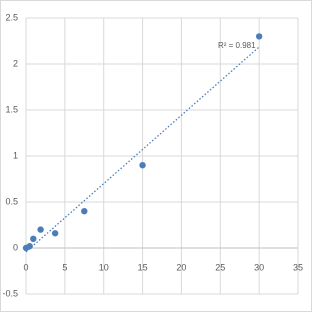  What do you see at coordinates (25, 267) in the screenshot?
I see `x-tick-label: 0` at bounding box center [25, 267].